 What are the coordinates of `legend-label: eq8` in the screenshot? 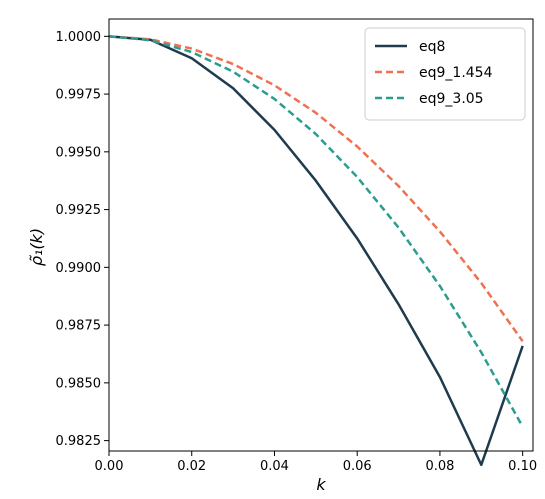 It's located at (432, 47).